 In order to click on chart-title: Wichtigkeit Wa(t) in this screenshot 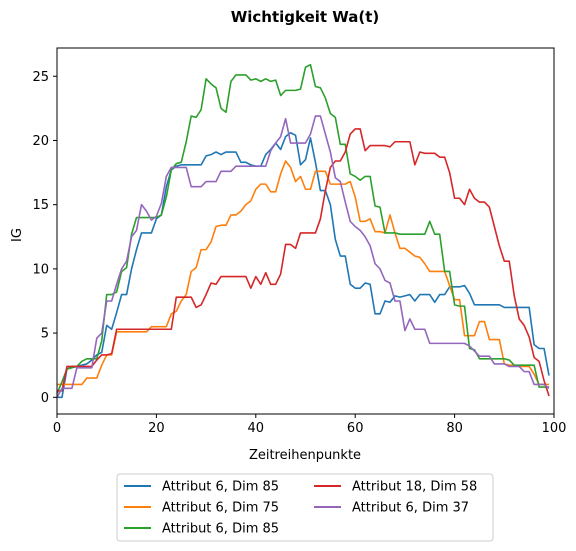, I will do `click(305, 17)`.